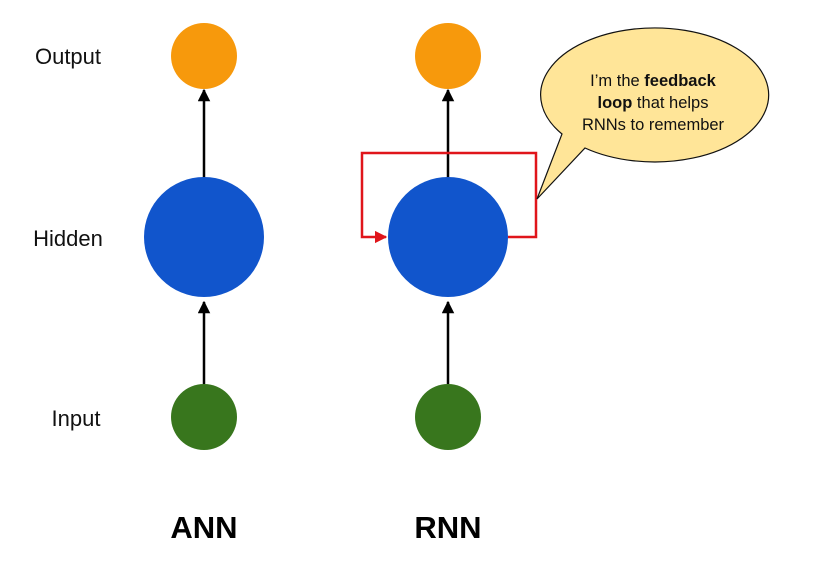 Image resolution: width=813 pixels, height=573 pixels. I want to click on input-row-label: Input, so click(76, 418).